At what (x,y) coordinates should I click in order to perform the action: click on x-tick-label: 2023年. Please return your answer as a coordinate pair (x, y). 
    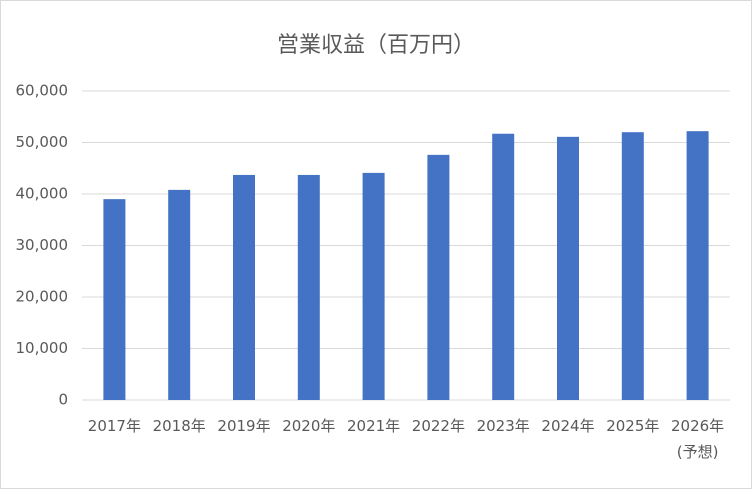
    Looking at the image, I should click on (503, 426).